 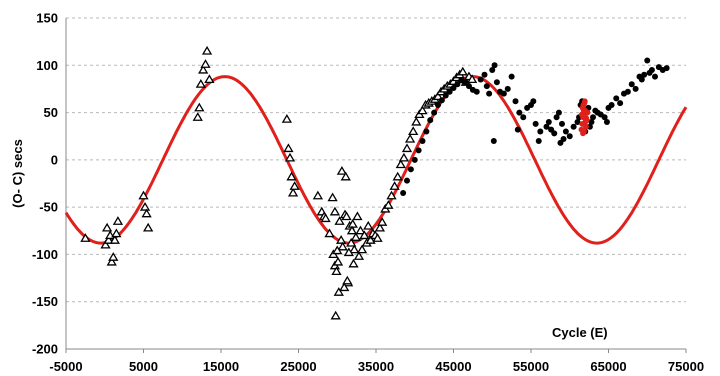 What do you see at coordinates (17, 173) in the screenshot?
I see `y-axis-title: (O- C) secs` at bounding box center [17, 173].